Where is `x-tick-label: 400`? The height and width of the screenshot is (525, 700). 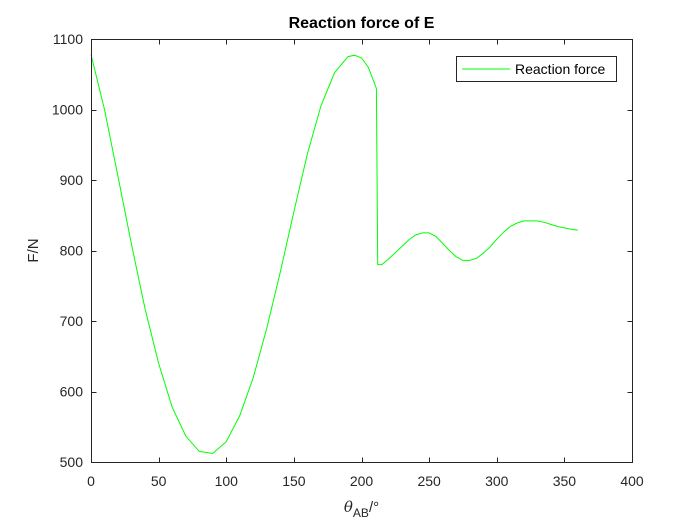 x-tick-label: 400 is located at coordinates (632, 481).